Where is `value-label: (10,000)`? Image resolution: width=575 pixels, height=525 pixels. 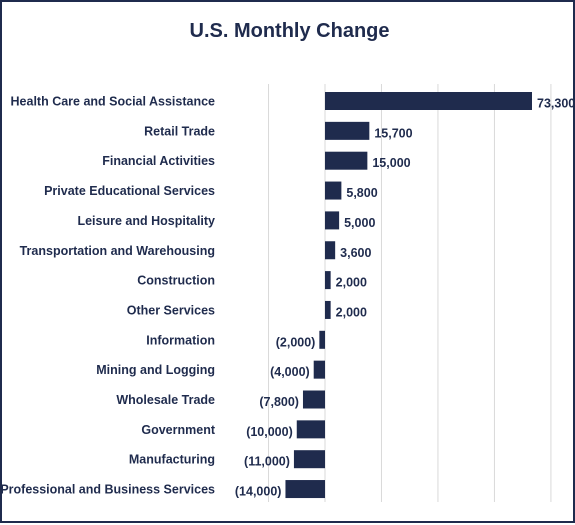
value-label: (10,000) is located at coordinates (269, 432).